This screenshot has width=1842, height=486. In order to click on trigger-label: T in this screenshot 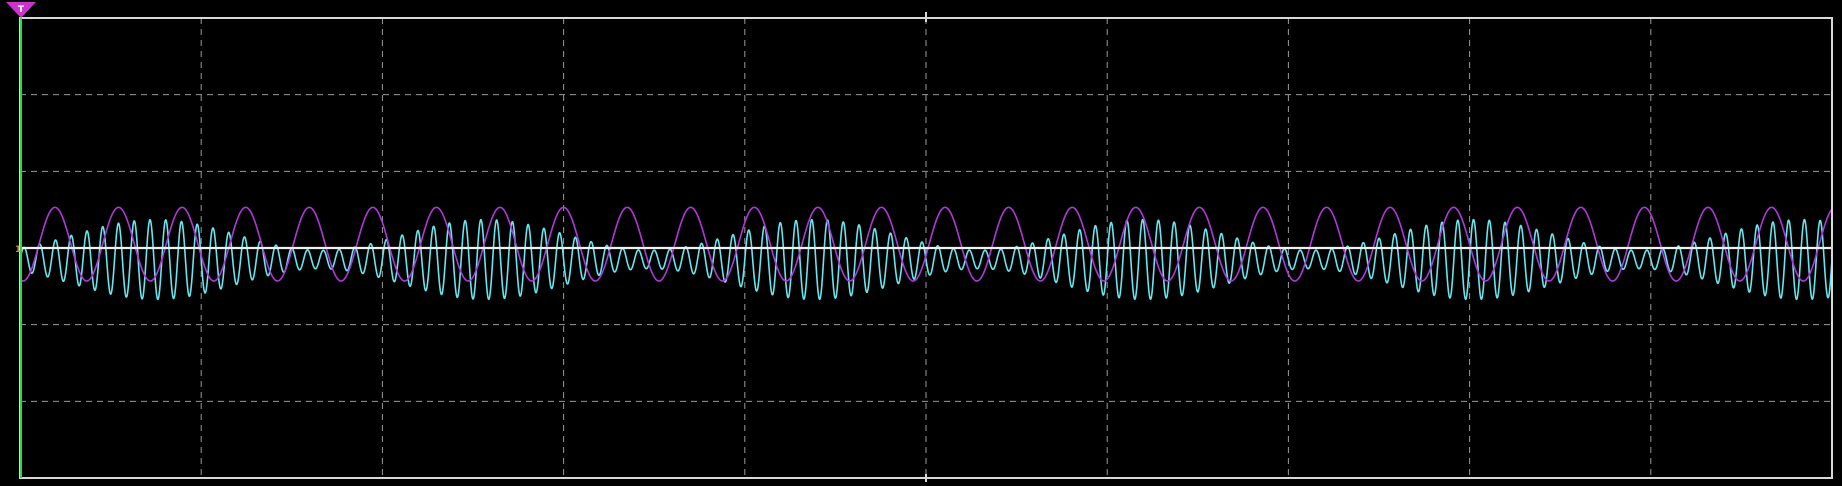, I will do `click(21, 10)`.